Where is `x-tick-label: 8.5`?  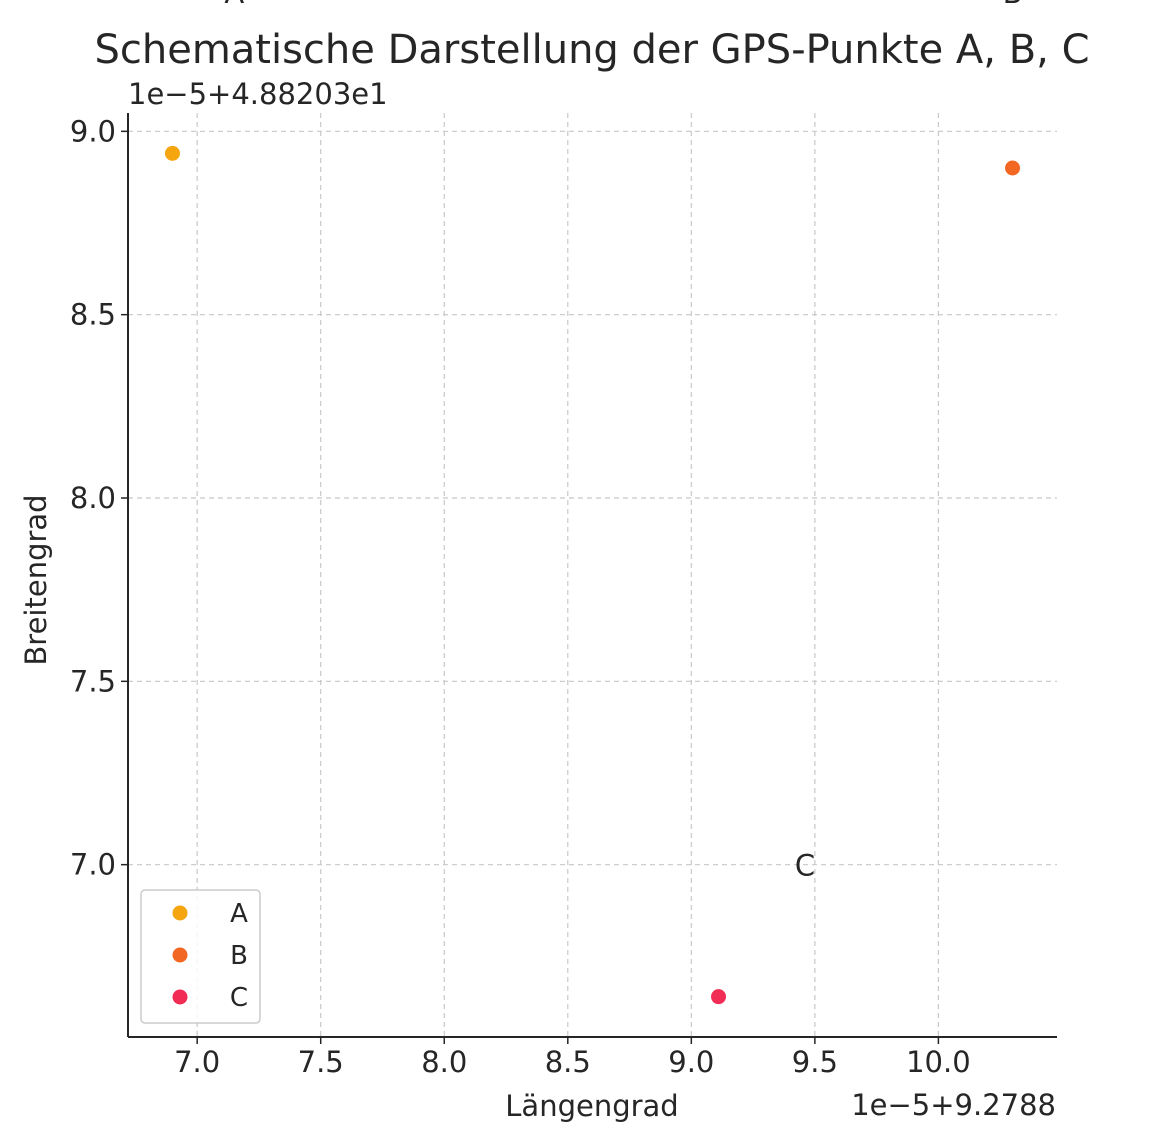
x-tick-label: 8.5 is located at coordinates (568, 1062).